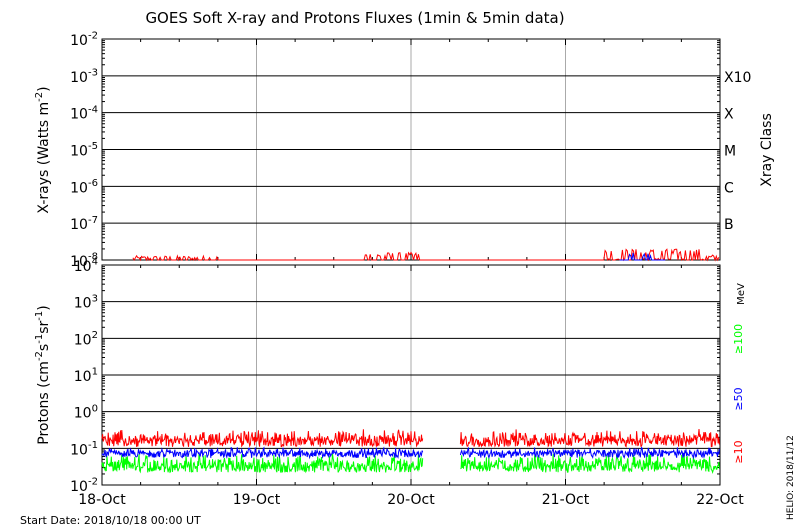 The height and width of the screenshot is (530, 800). What do you see at coordinates (86, 302) in the screenshot?
I see `protons-y-tick-label: 10³` at bounding box center [86, 302].